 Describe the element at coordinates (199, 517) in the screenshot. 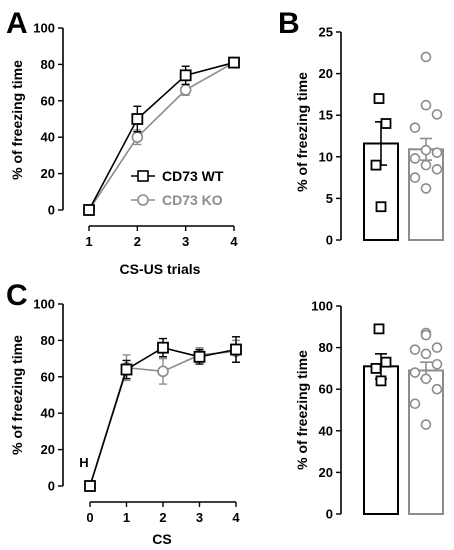

I see `panel-c-xtick-label: 3` at that location.